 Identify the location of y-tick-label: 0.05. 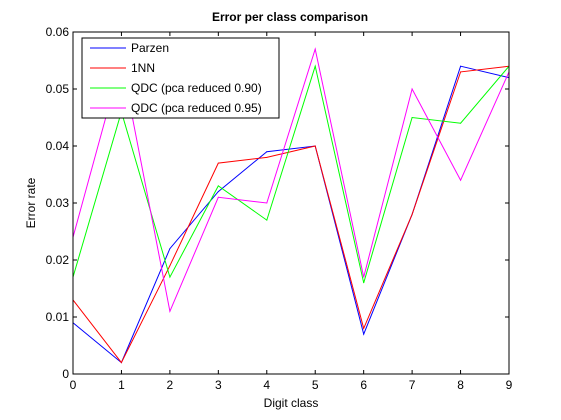
(58, 89).